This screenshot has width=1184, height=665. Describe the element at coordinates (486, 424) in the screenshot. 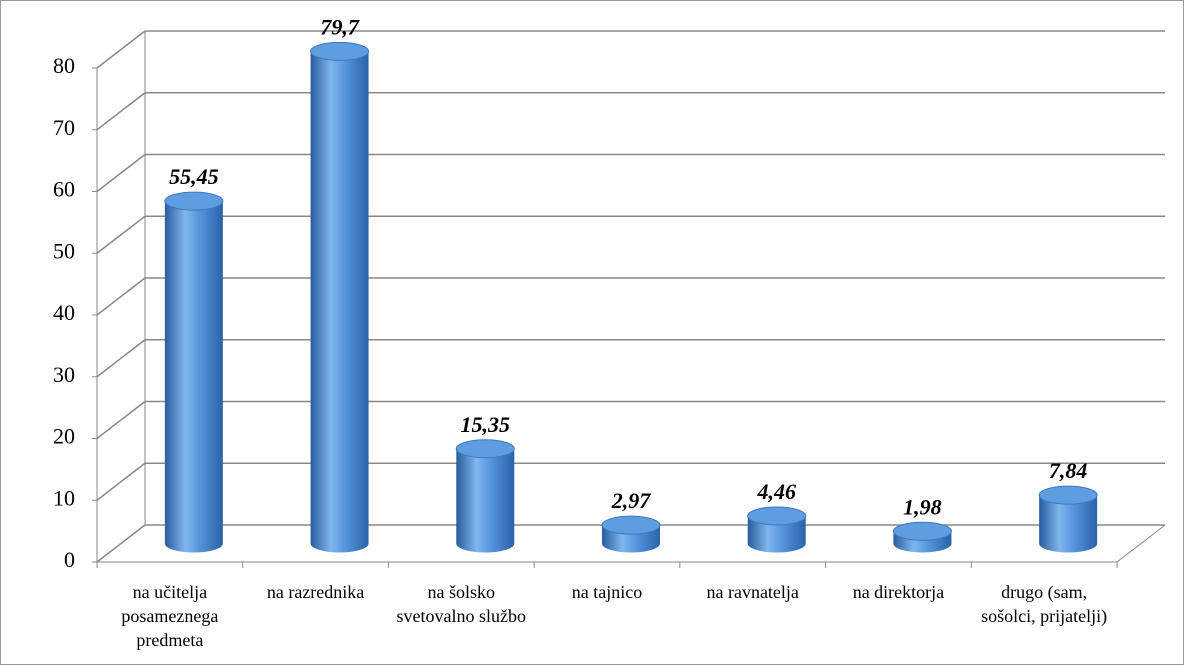

I see `data-label: 15,35` at that location.